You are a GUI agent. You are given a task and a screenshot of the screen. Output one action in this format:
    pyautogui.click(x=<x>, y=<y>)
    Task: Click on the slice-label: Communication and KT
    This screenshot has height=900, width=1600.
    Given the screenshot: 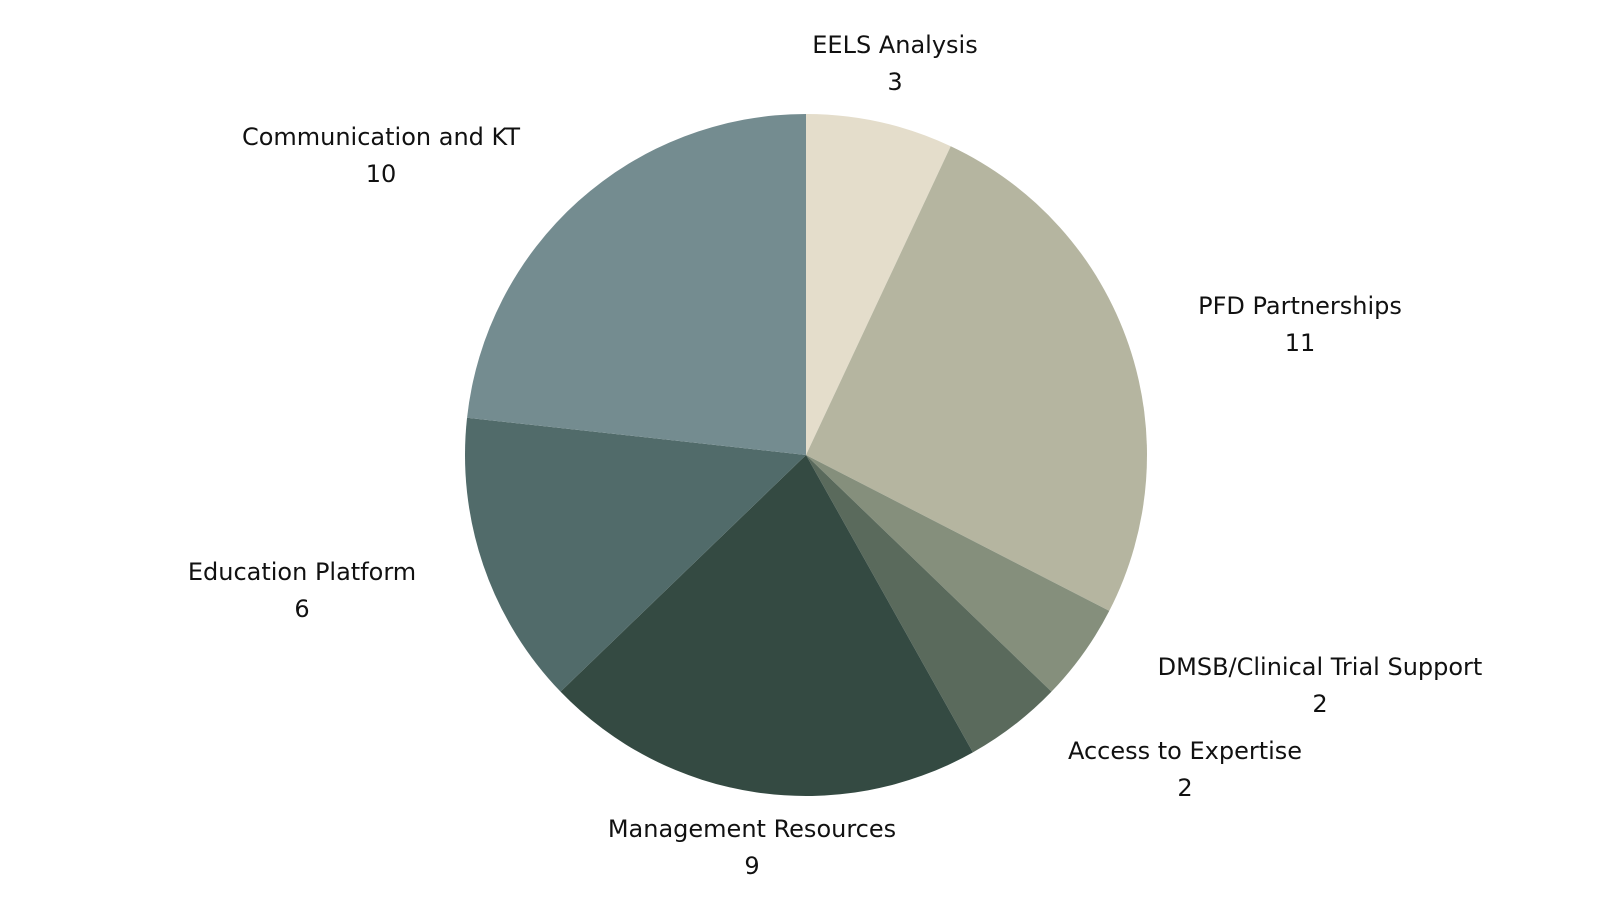 What is the action you would take?
    pyautogui.click(x=381, y=137)
    